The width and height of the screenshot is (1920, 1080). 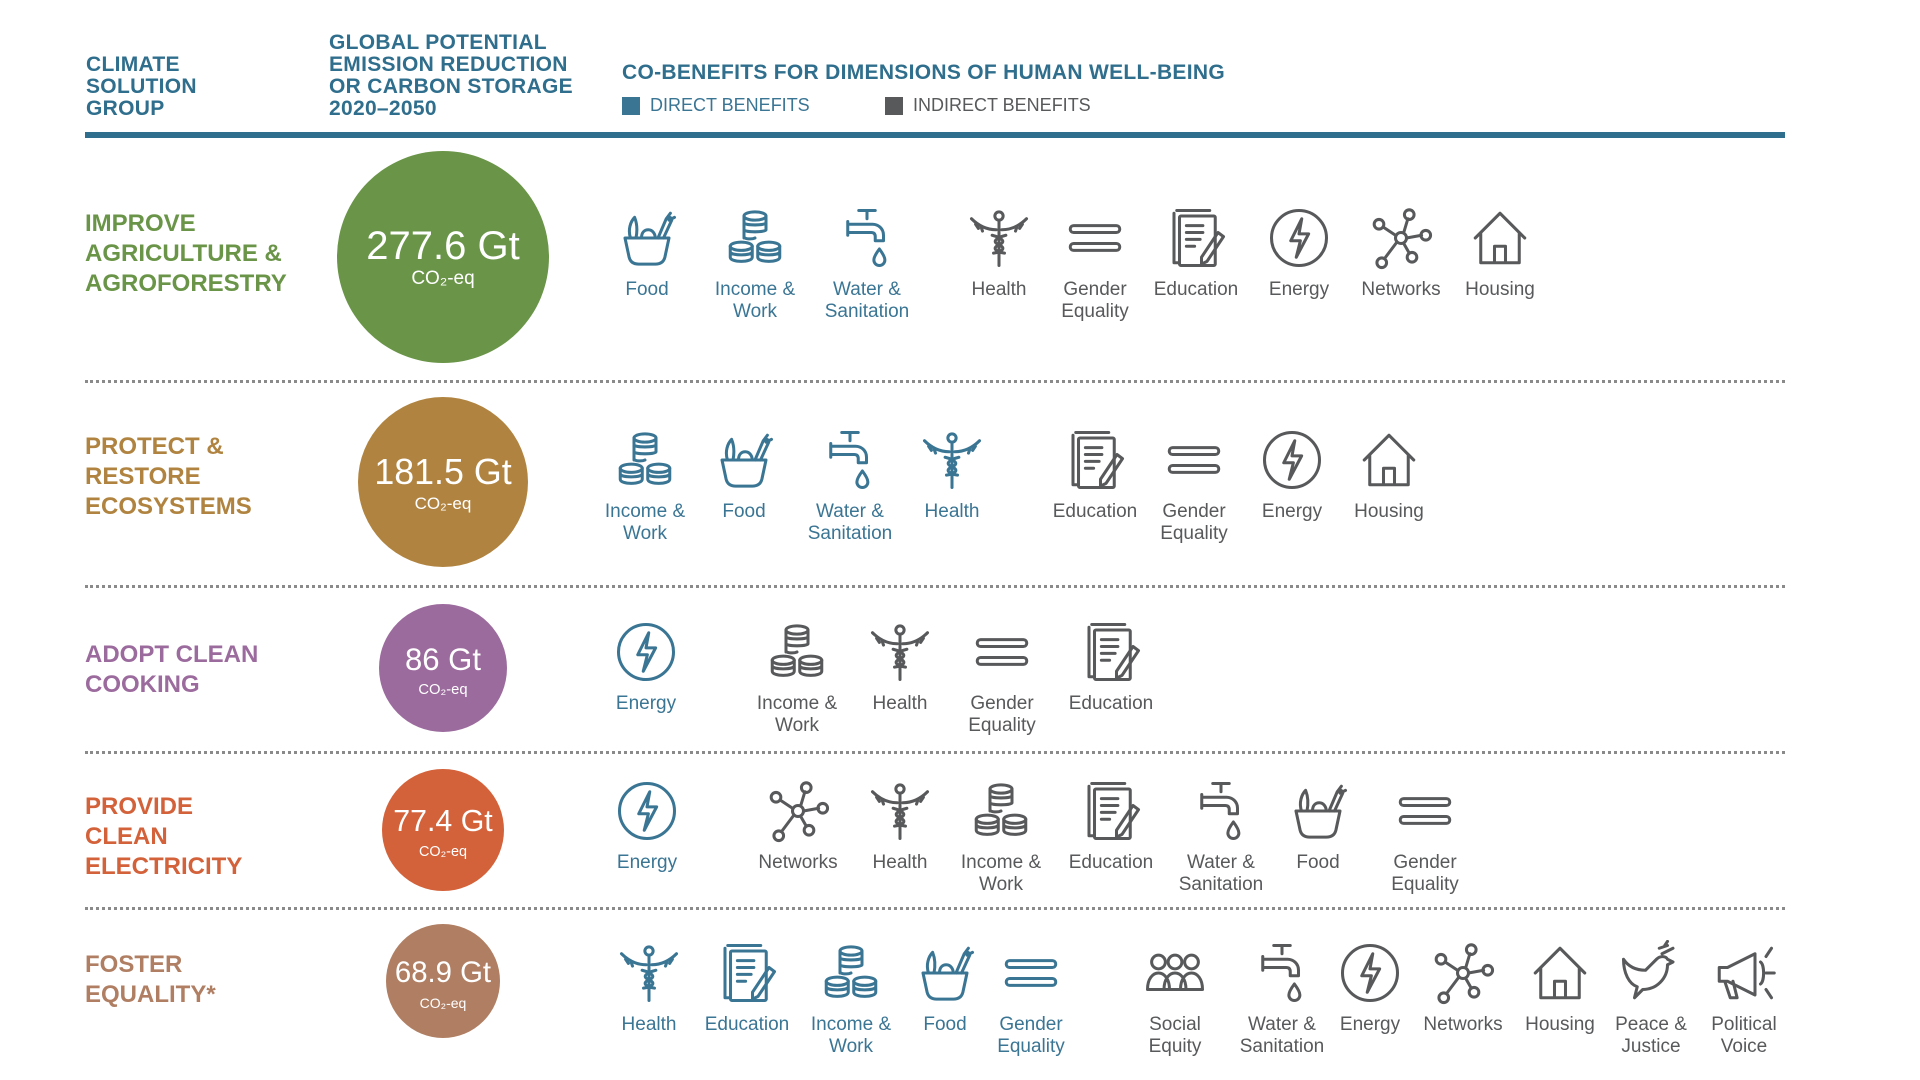 I want to click on group-name-line: RESTORE, so click(x=143, y=476).